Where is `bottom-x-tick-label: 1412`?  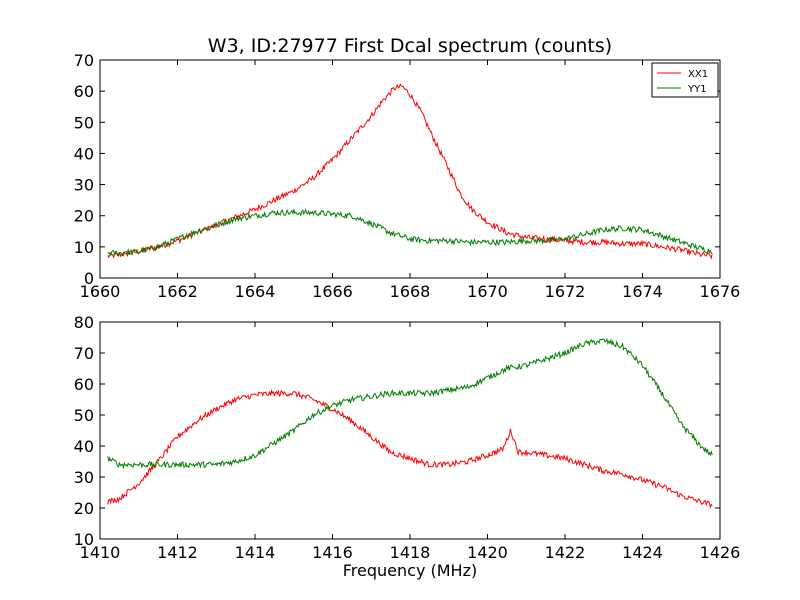
bottom-x-tick-label: 1412 is located at coordinates (177, 552).